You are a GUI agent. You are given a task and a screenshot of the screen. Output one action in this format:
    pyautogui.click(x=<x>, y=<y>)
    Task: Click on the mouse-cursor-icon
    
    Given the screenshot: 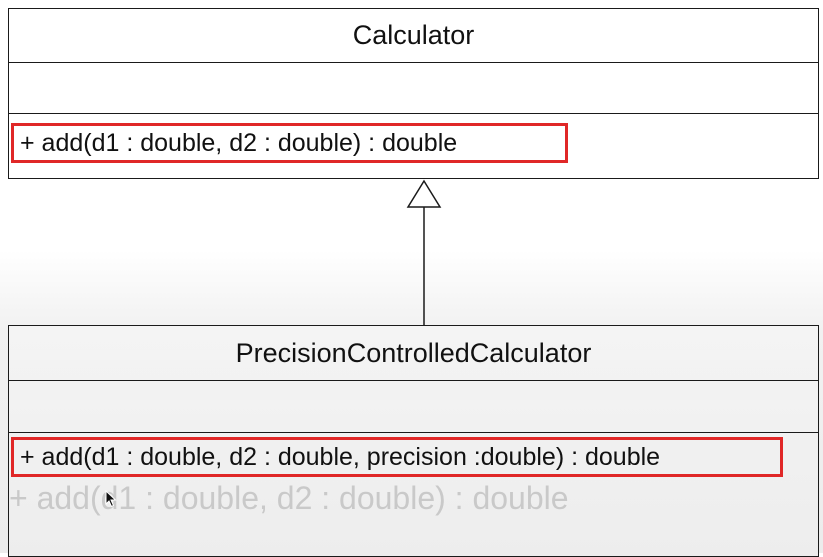 What is the action you would take?
    pyautogui.click(x=111, y=499)
    